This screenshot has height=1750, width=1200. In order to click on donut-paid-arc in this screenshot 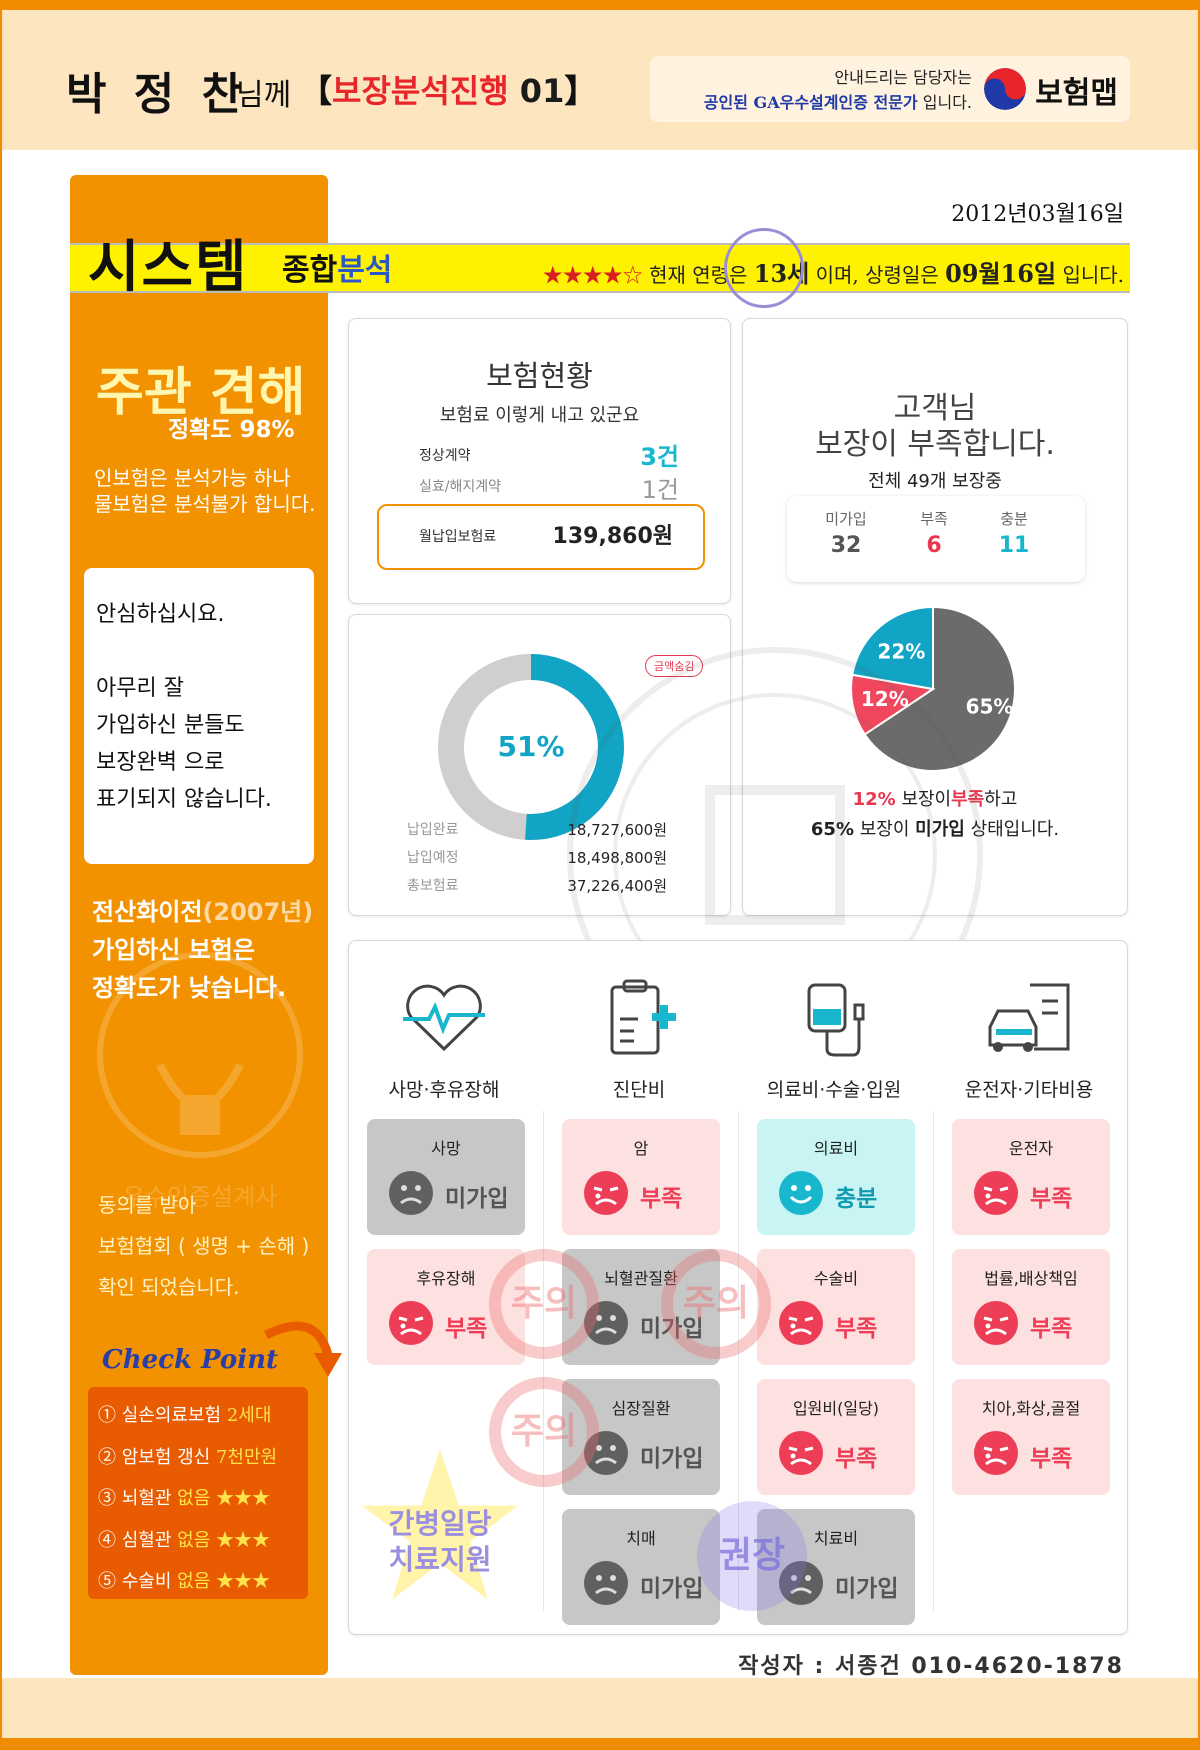, I will do `click(531, 747)`.